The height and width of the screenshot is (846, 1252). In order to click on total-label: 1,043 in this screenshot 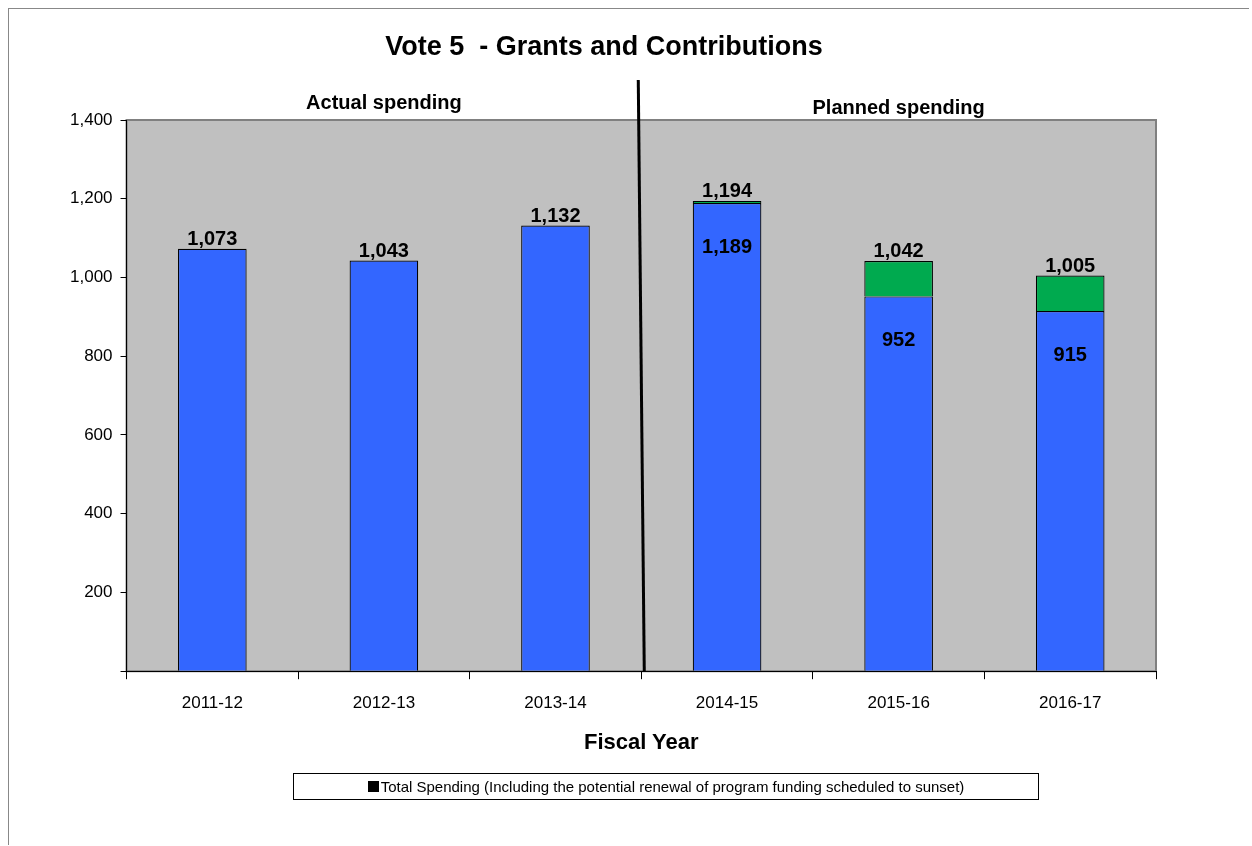, I will do `click(383, 249)`.